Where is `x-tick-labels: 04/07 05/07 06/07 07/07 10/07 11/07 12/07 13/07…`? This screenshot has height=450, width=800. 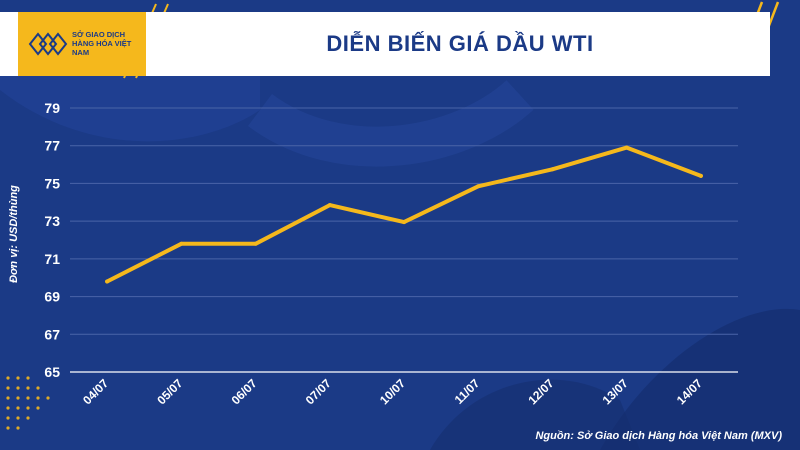
x-tick-labels: 04/07 05/07 06/07 07/07 10/07 11/07 12/07 13/07… is located at coordinates (392, 391).